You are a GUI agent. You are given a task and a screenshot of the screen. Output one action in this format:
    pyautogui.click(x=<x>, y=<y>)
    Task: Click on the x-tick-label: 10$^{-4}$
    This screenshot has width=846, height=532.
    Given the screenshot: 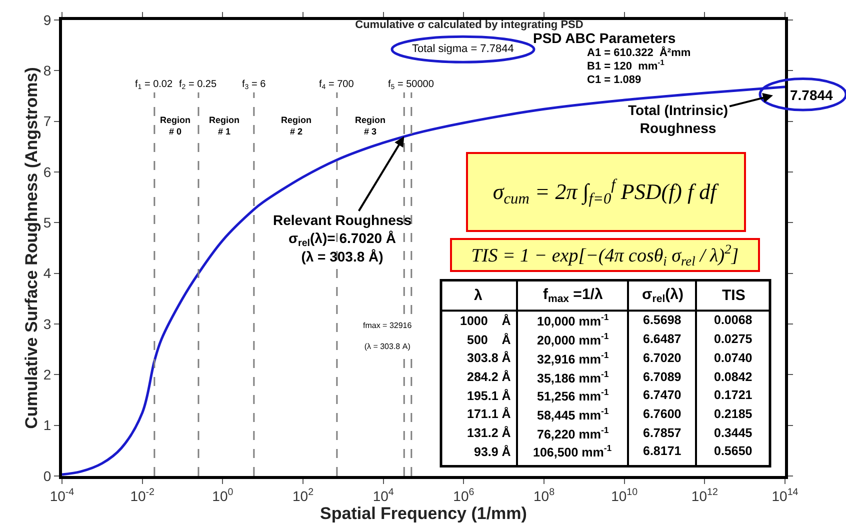 What is the action you would take?
    pyautogui.click(x=62, y=495)
    